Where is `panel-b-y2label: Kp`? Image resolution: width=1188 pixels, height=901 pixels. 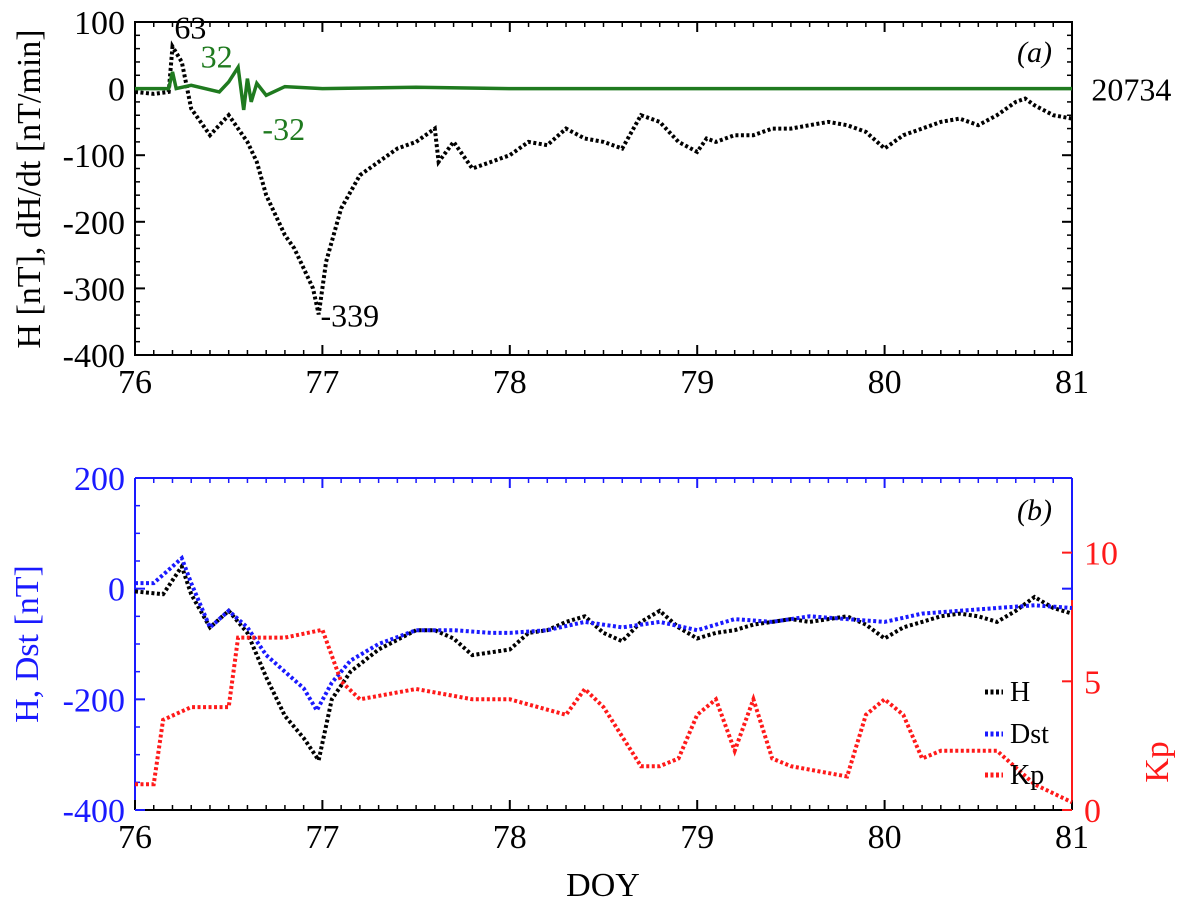
panel-b-y2label: Kp is located at coordinates (1157, 762).